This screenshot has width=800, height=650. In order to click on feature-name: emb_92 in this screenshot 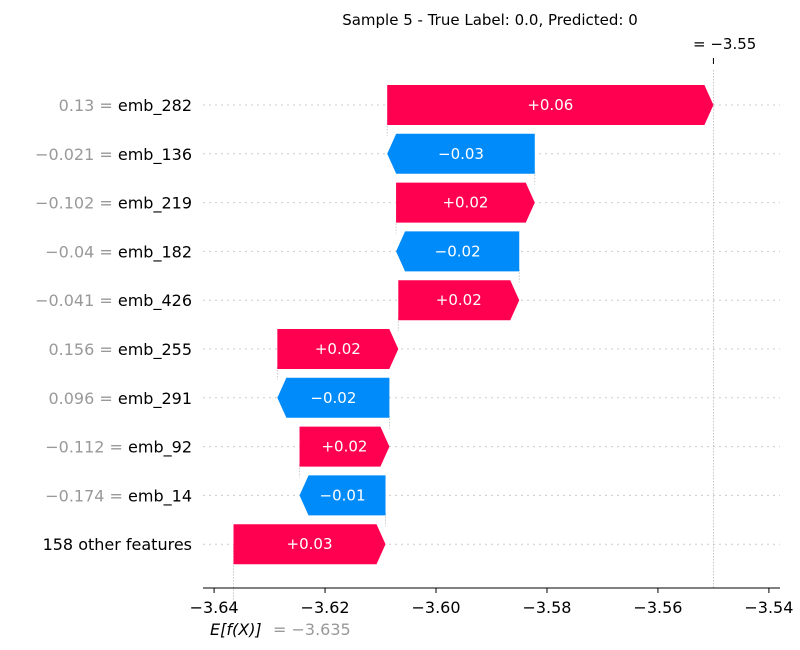, I will do `click(160, 448)`.